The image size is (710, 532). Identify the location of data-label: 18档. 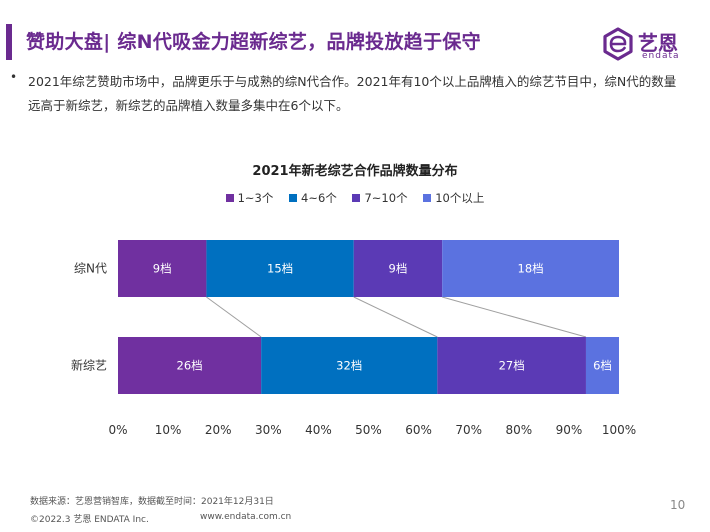
(531, 269).